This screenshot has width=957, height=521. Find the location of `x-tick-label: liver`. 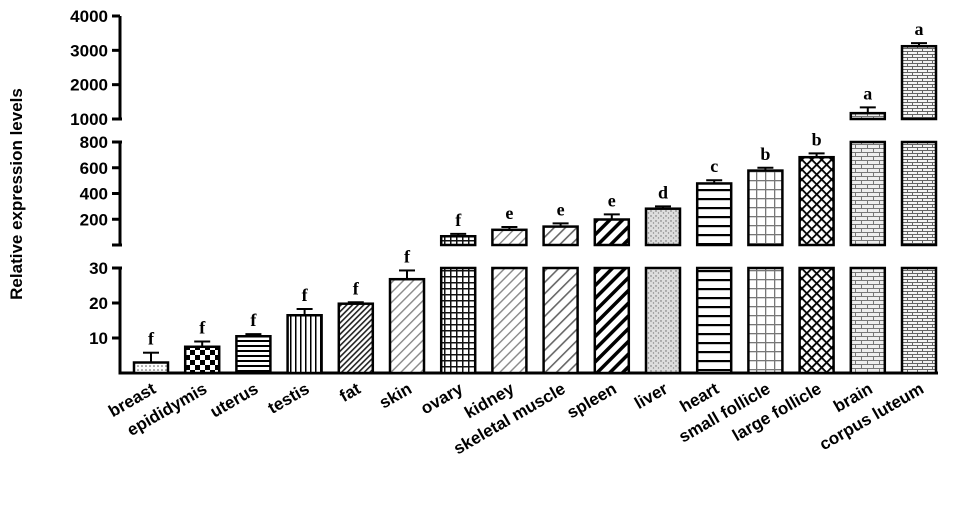

x-tick-label: liver is located at coordinates (651, 396).